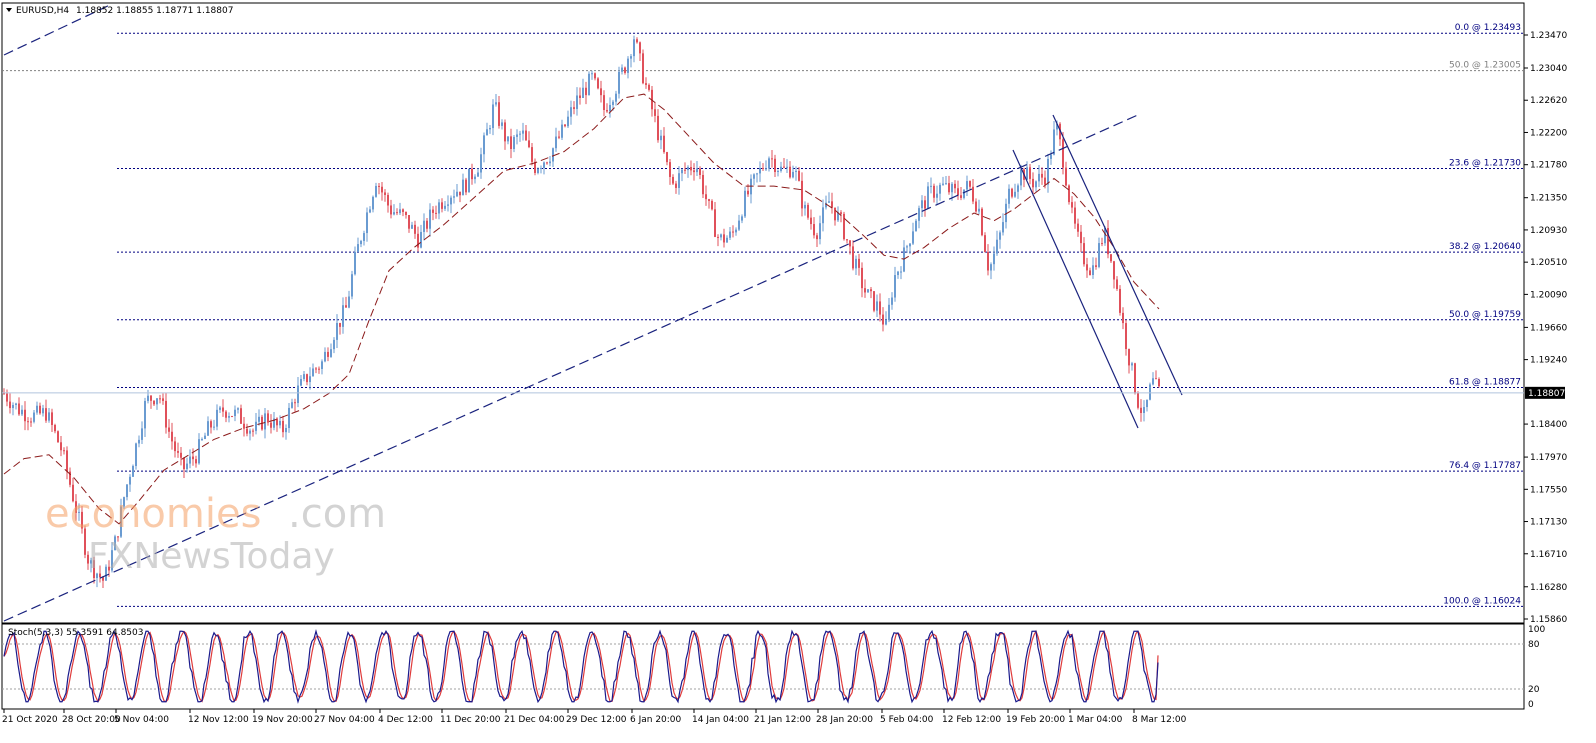 This screenshot has height=743, width=1596. Describe the element at coordinates (596, 720) in the screenshot. I see `x-tick-label: 29 Dec 12:00` at that location.